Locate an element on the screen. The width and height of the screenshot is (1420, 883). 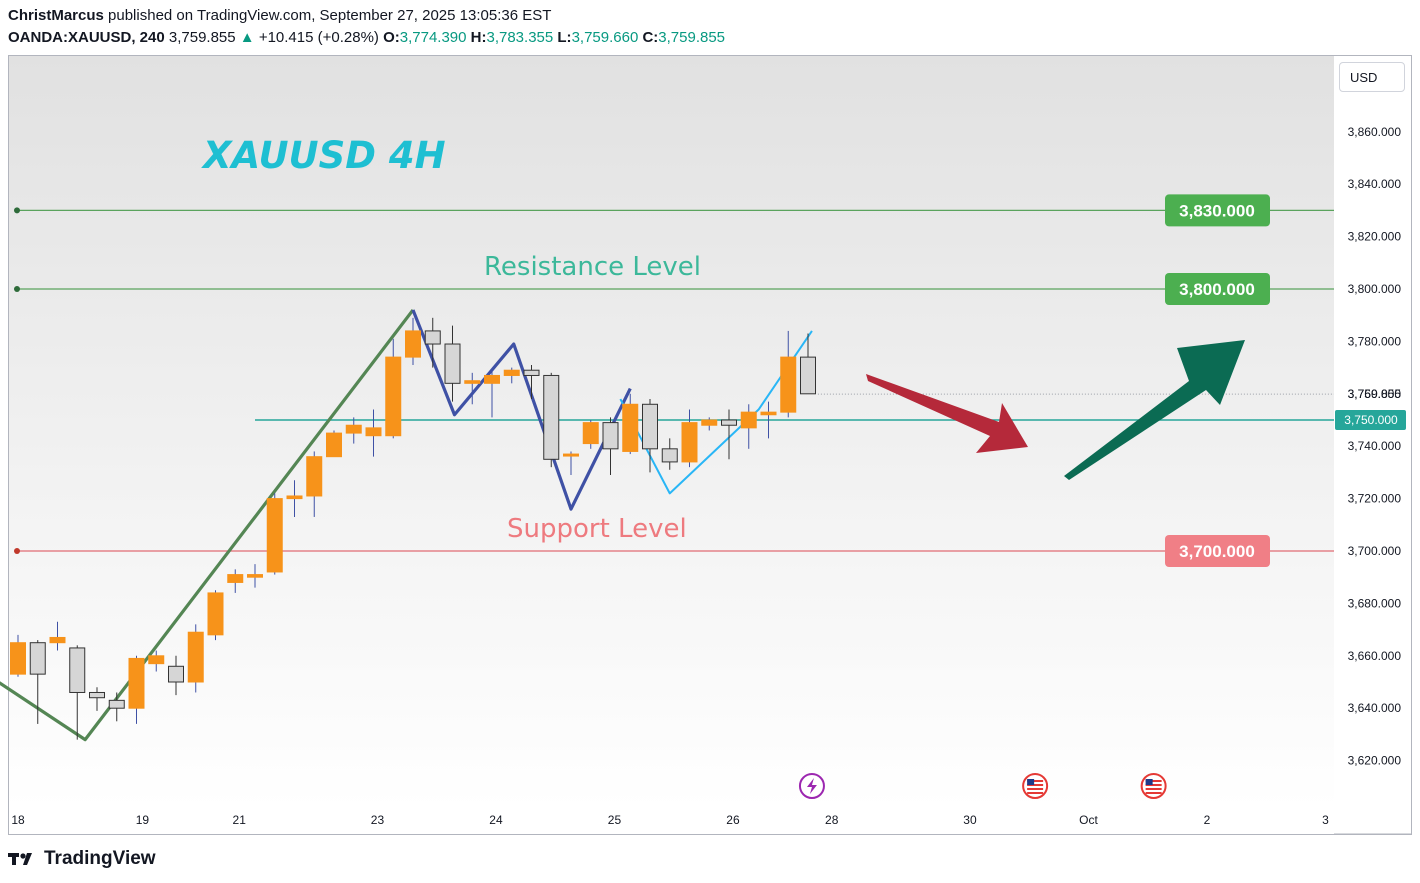
level-anchor-resistance is located at coordinates (17, 289).